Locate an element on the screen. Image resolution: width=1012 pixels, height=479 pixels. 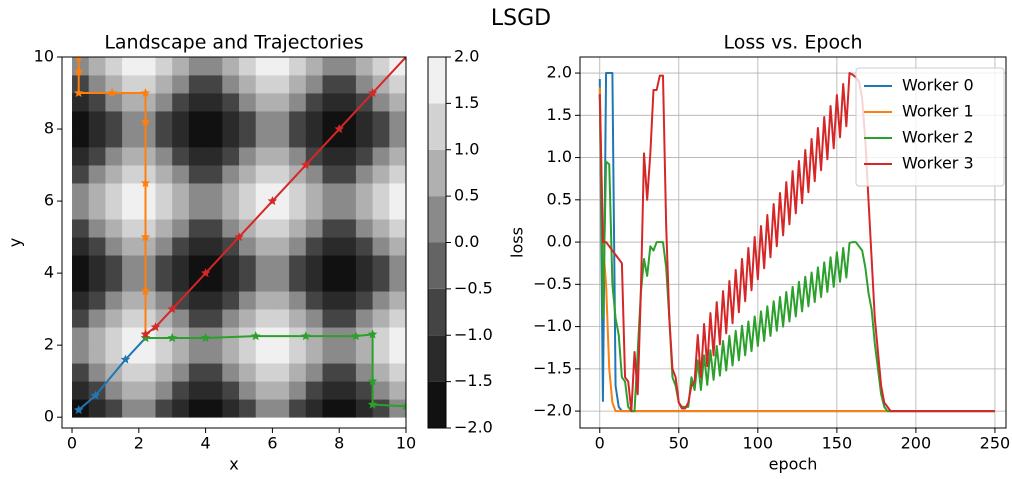
y-tick-label: 2 is located at coordinates (49, 344).